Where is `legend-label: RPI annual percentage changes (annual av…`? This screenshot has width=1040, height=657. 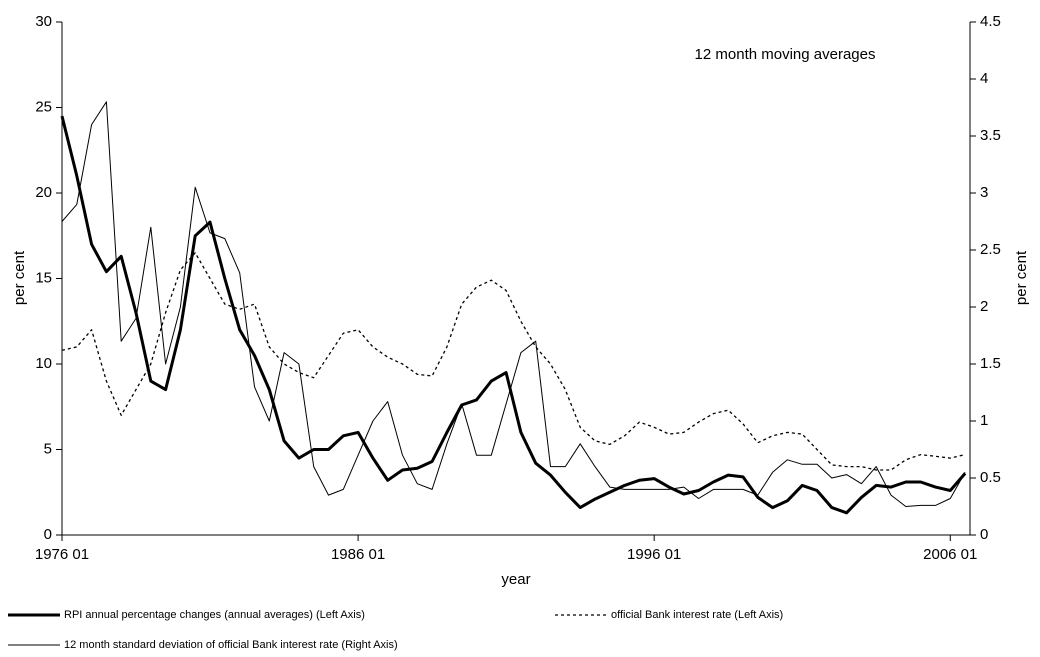
legend-label: RPI annual percentage changes (annual av… is located at coordinates (214, 615).